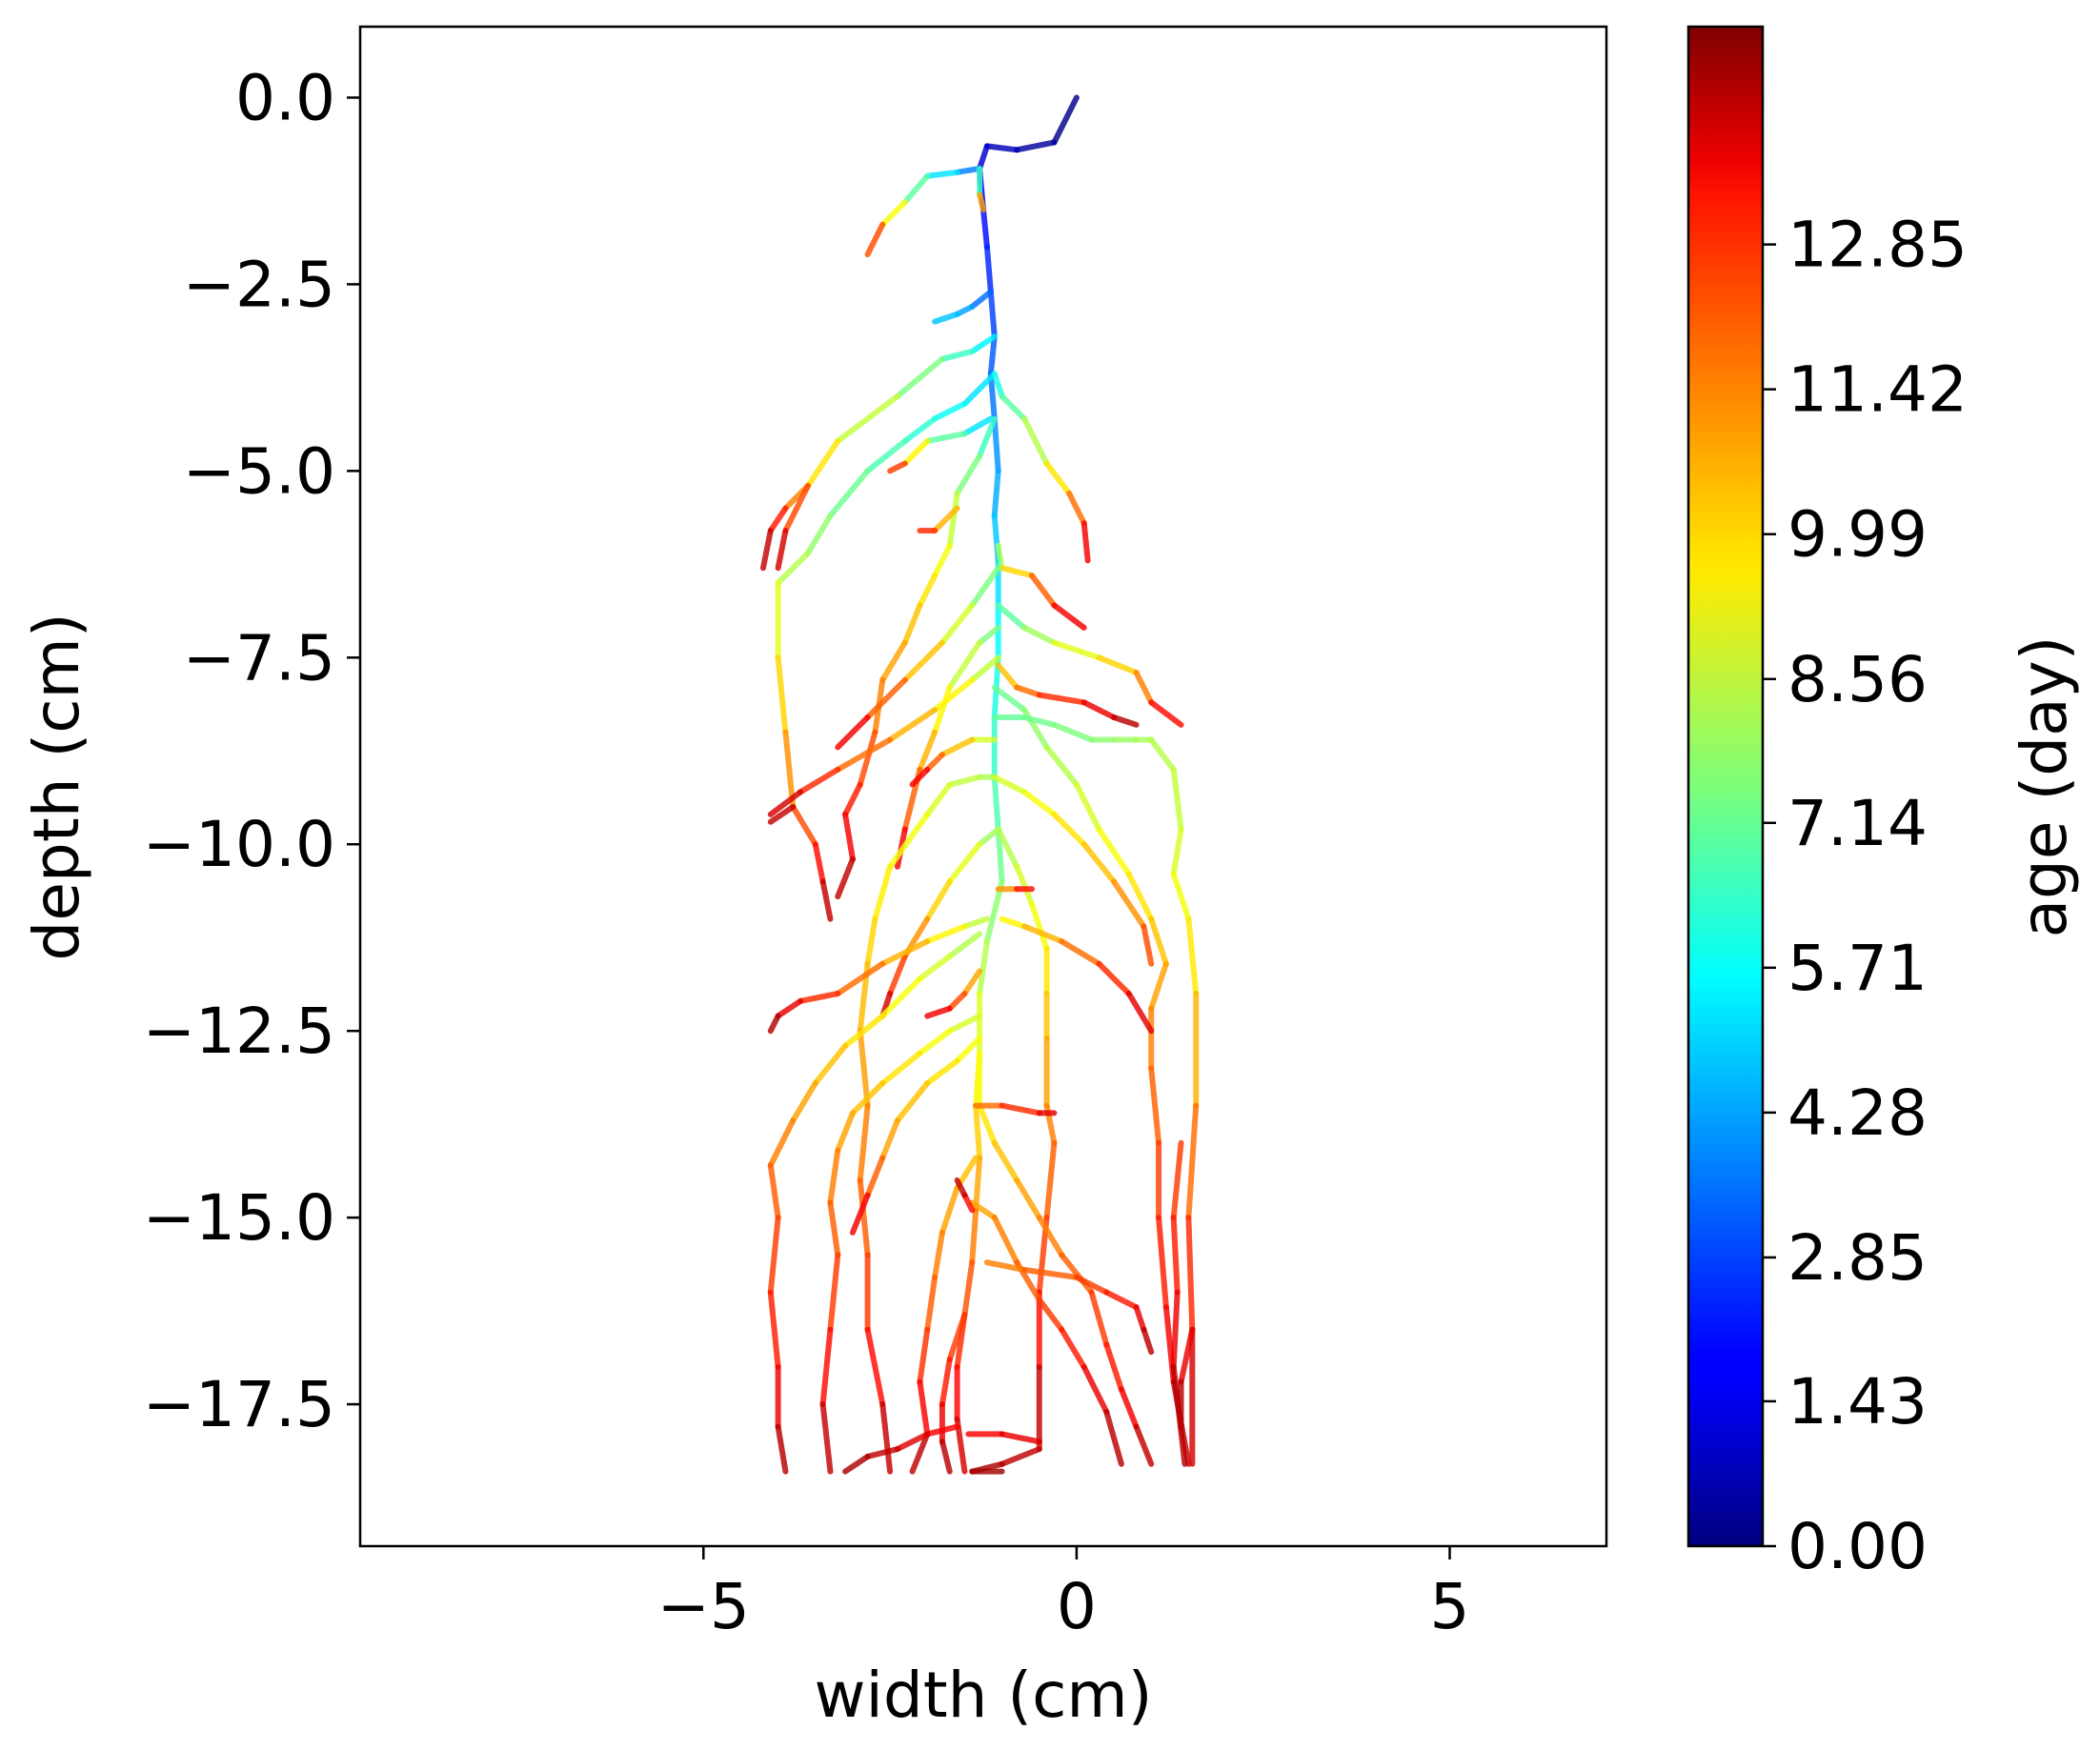 The width and height of the screenshot is (2100, 1750). Describe the element at coordinates (251, 751) in the screenshot. I see `y-axis-ticks: 0.0 −2.5 −5.0 −7.5 −10.0 −12.5 −15.0 −17.5` at that location.